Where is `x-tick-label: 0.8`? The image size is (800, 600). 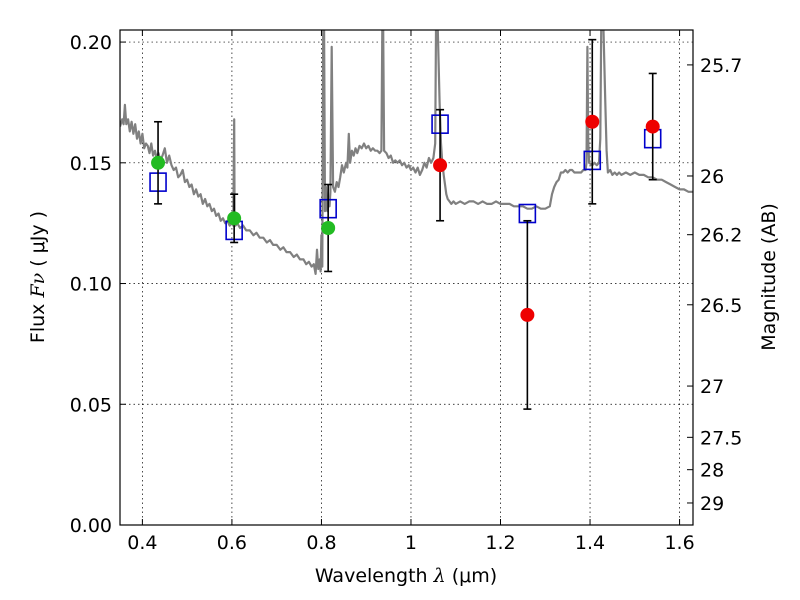
x-tick-label: 0.8 is located at coordinates (321, 543).